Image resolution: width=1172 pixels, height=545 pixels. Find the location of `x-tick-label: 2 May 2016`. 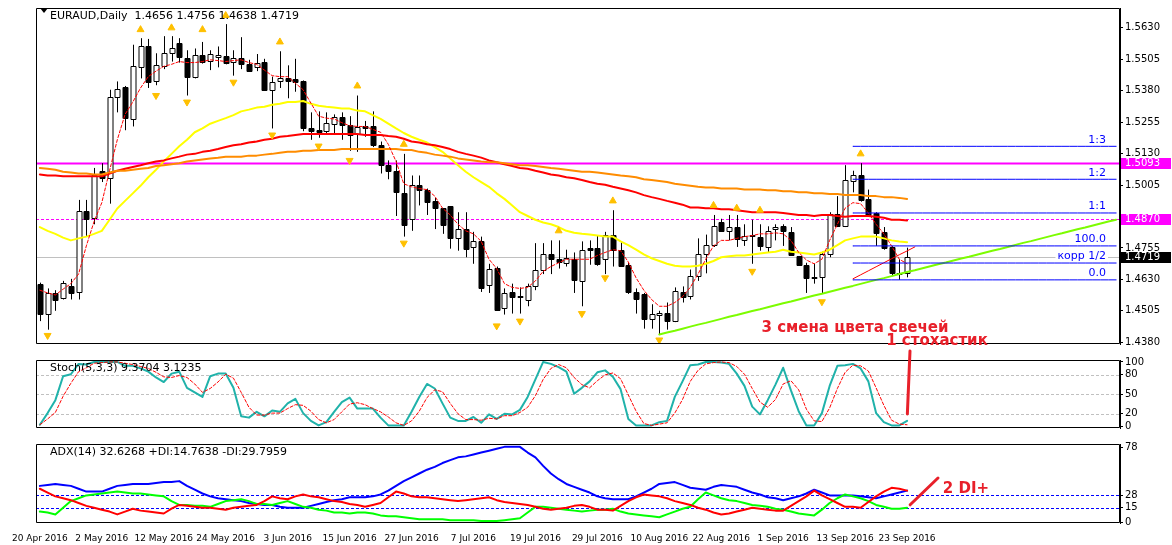

x-tick-label: 2 May 2016 is located at coordinates (102, 537).